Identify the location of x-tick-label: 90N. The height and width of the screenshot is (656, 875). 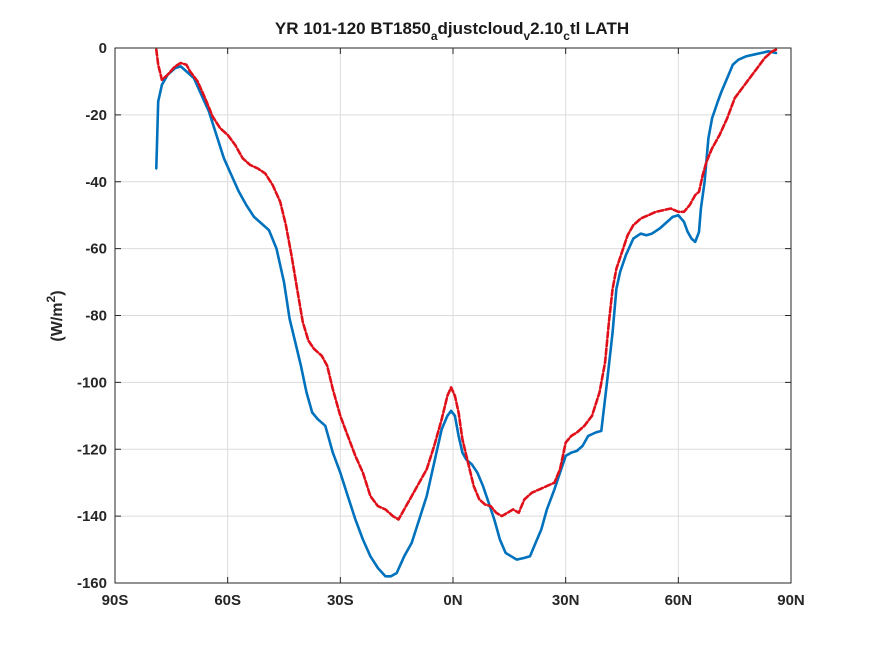
(791, 600).